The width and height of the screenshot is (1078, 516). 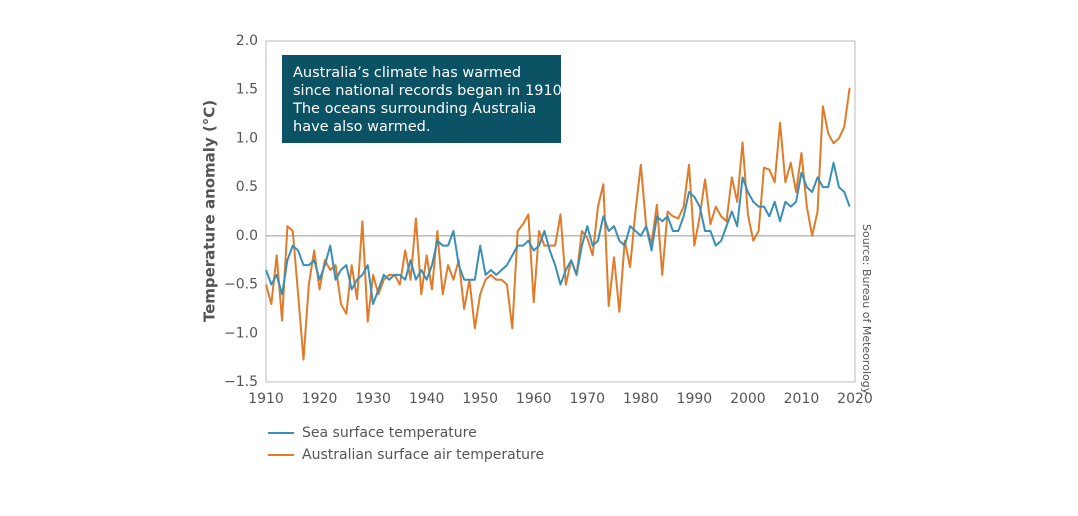 I want to click on legend-label: Sea surface temperature, so click(x=389, y=433).